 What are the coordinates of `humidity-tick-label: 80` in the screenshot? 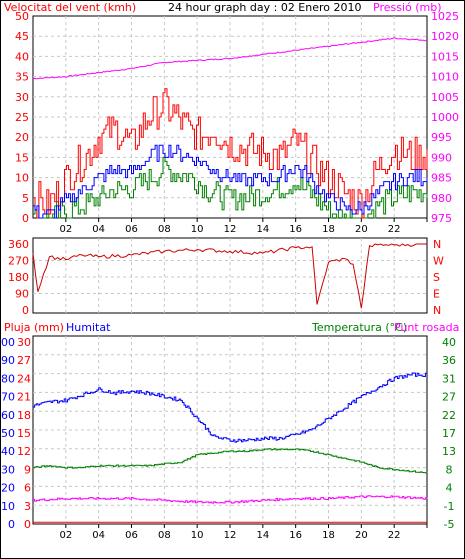 It's located at (8, 378).